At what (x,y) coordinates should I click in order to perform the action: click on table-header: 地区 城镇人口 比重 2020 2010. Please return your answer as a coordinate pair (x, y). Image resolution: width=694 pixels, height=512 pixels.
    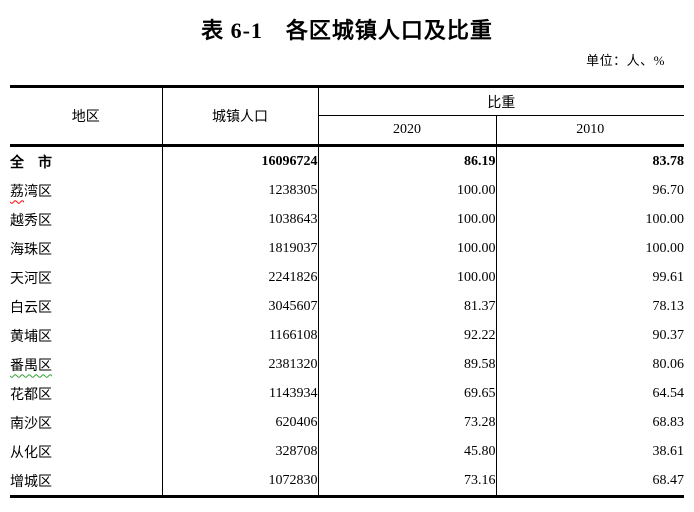
    Looking at the image, I should click on (347, 116).